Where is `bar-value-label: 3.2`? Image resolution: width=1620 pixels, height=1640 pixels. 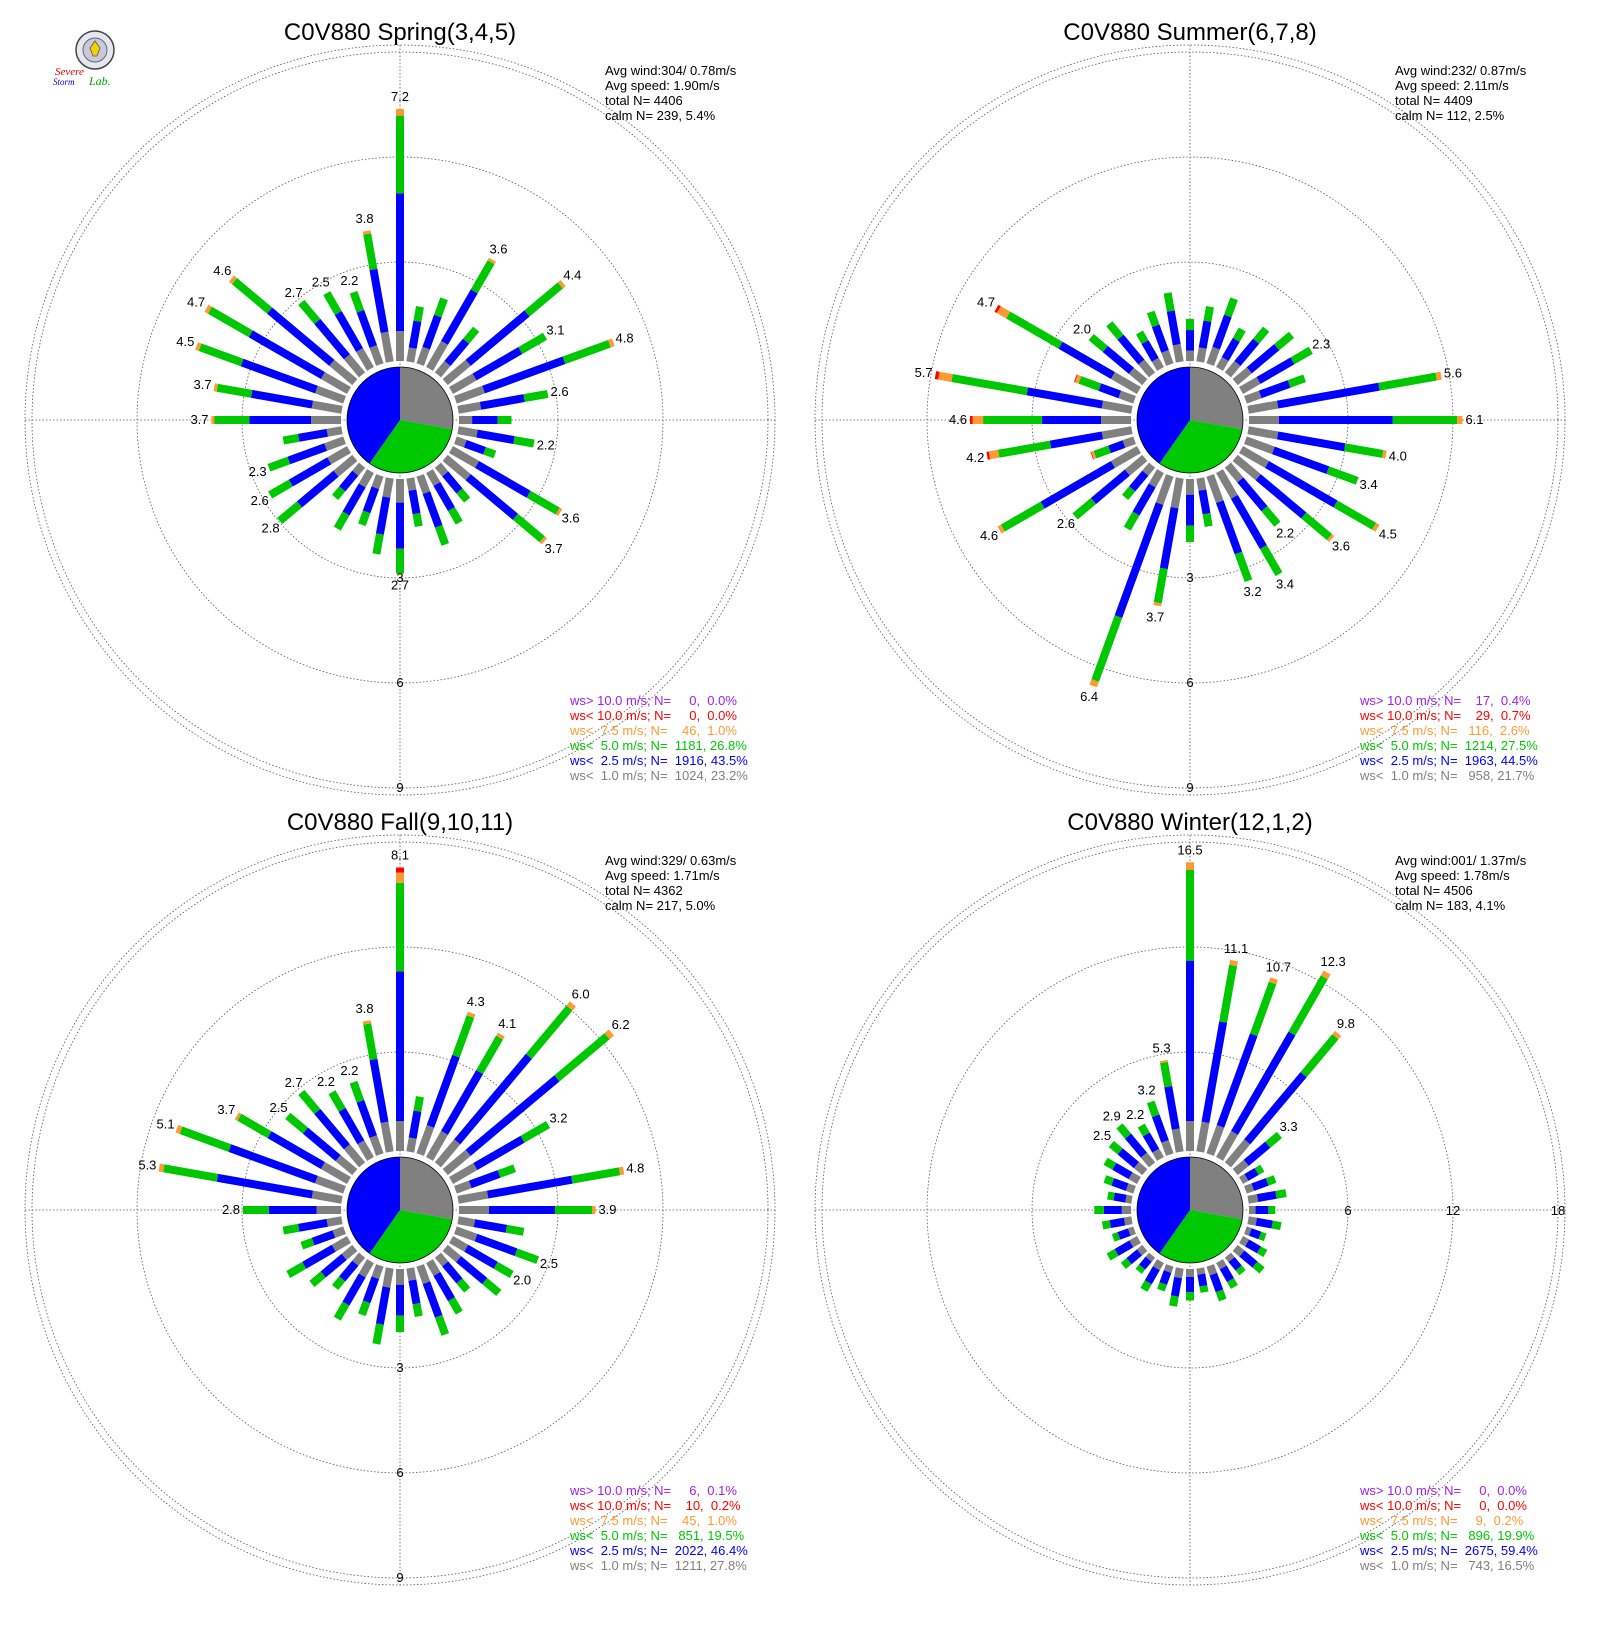
bar-value-label: 3.2 is located at coordinates (1147, 1090).